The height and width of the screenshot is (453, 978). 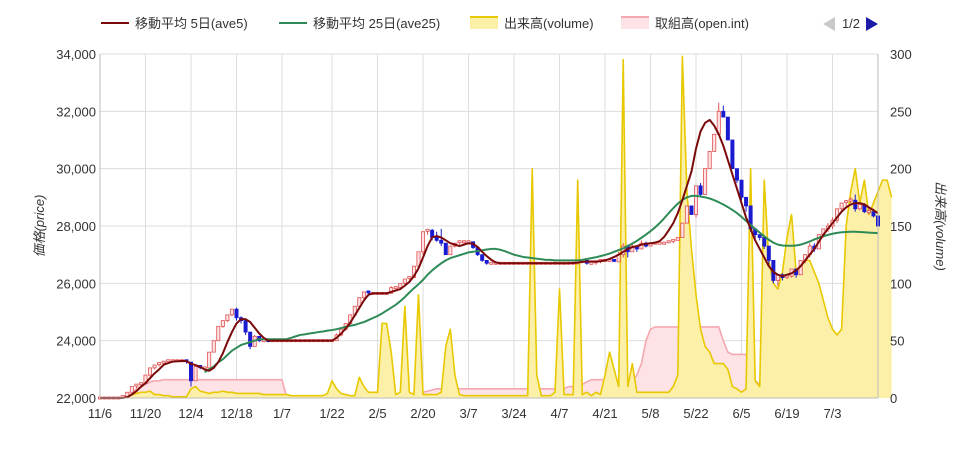 What do you see at coordinates (604, 413) in the screenshot?
I see `x-tick-label: 4/21` at bounding box center [604, 413].